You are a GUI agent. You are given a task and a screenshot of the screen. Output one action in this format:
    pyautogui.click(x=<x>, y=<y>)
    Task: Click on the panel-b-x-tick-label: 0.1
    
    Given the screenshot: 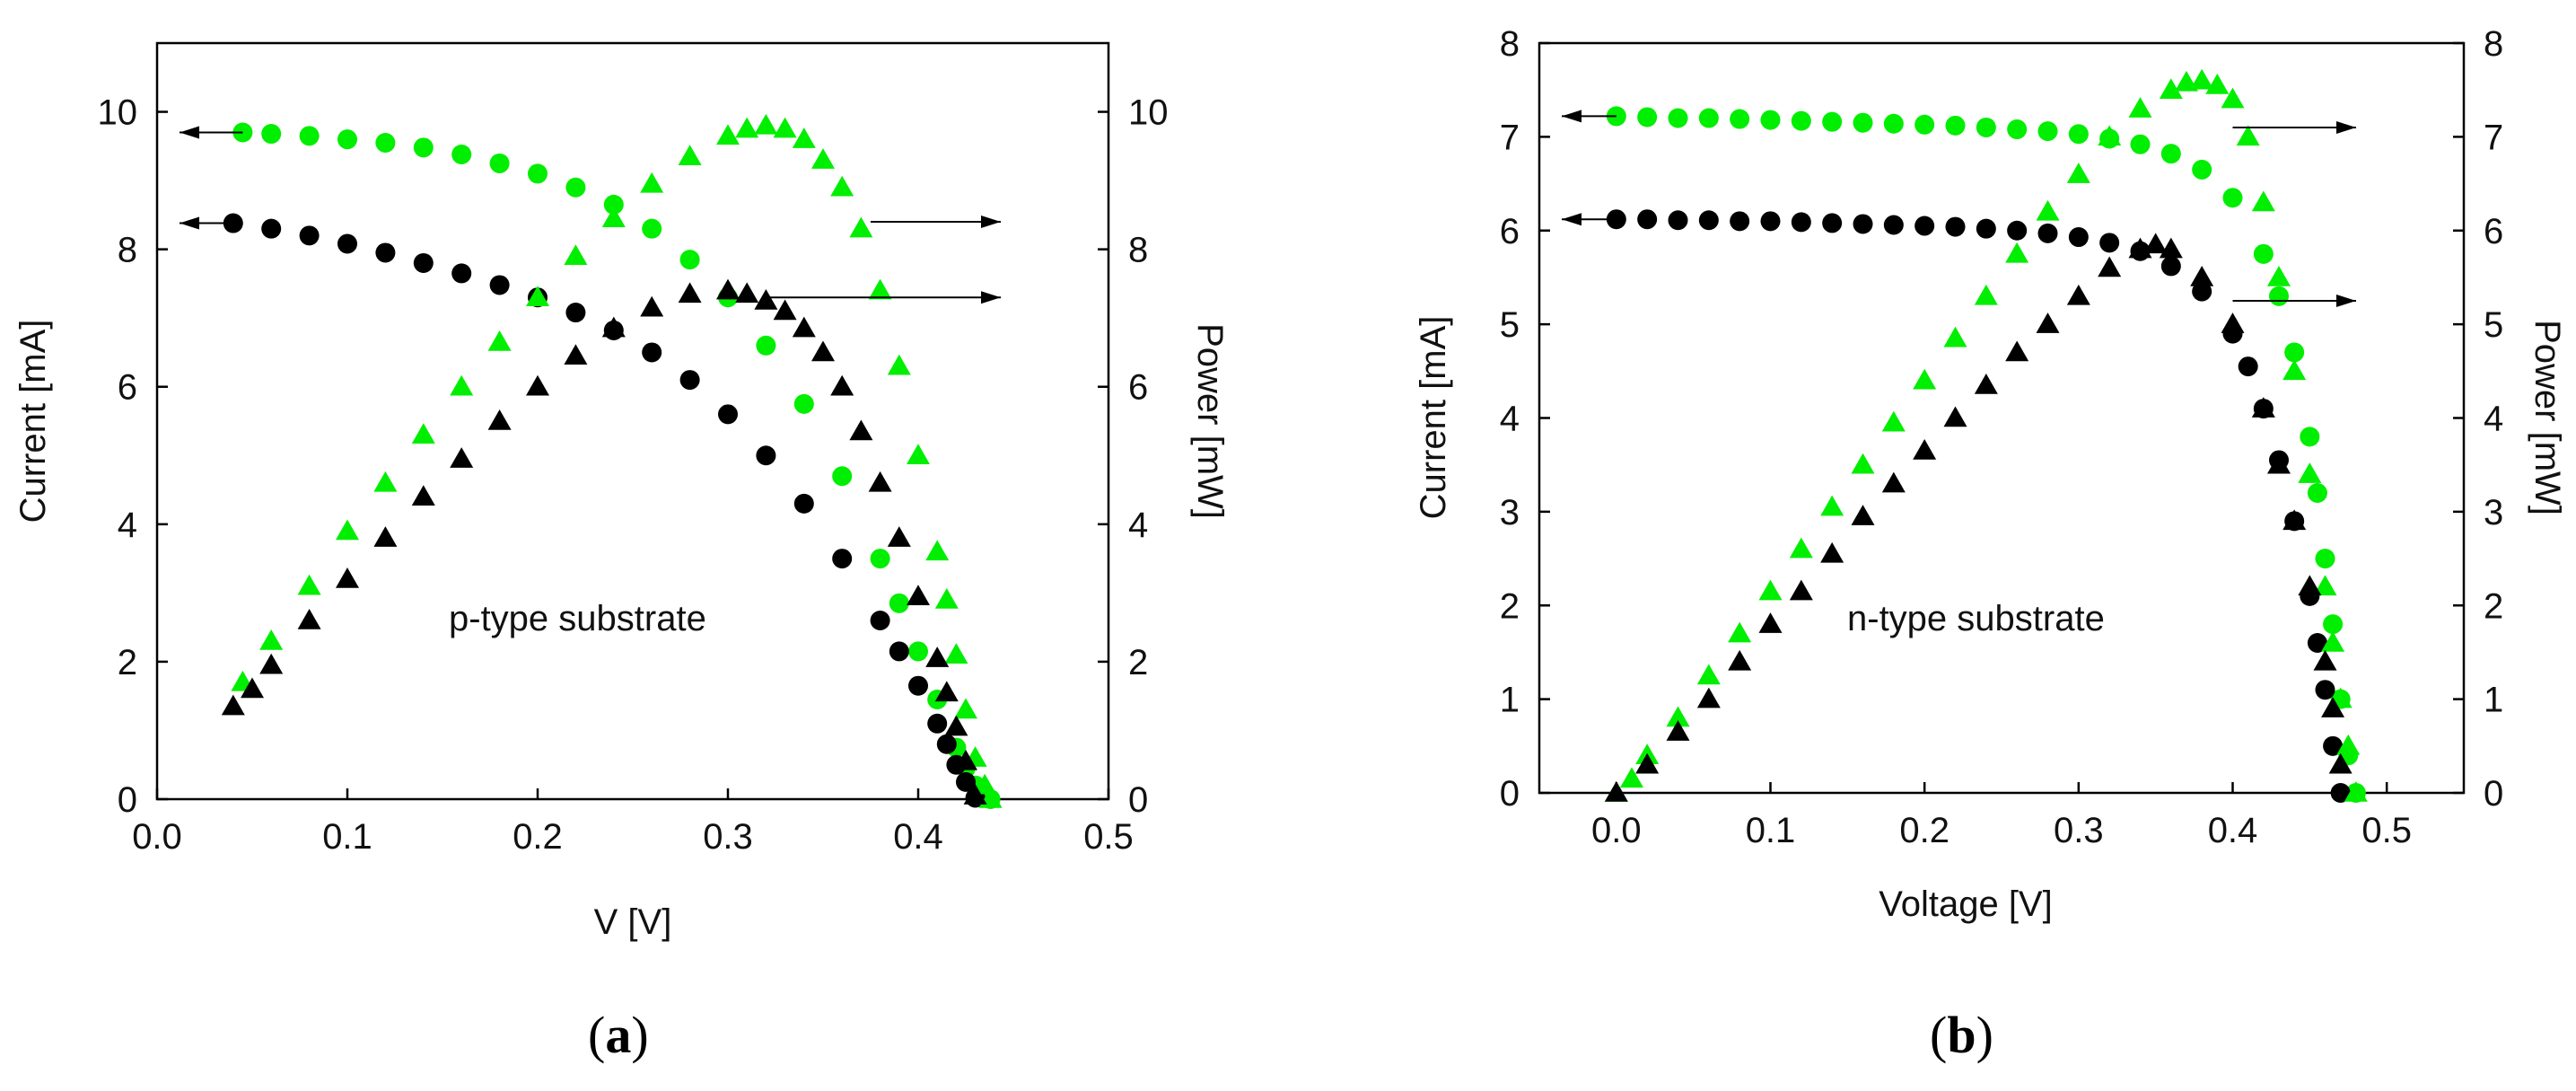 What is the action you would take?
    pyautogui.click(x=1771, y=830)
    